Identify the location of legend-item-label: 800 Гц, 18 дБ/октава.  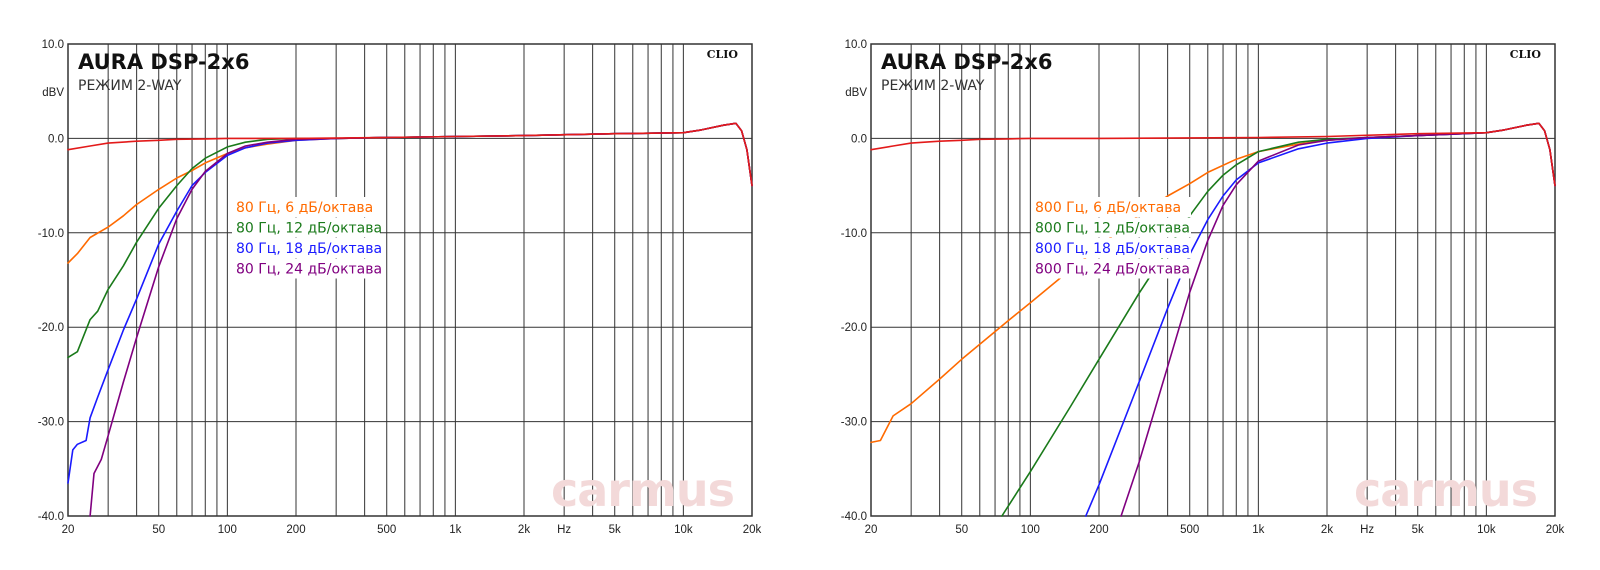
(1112, 249).